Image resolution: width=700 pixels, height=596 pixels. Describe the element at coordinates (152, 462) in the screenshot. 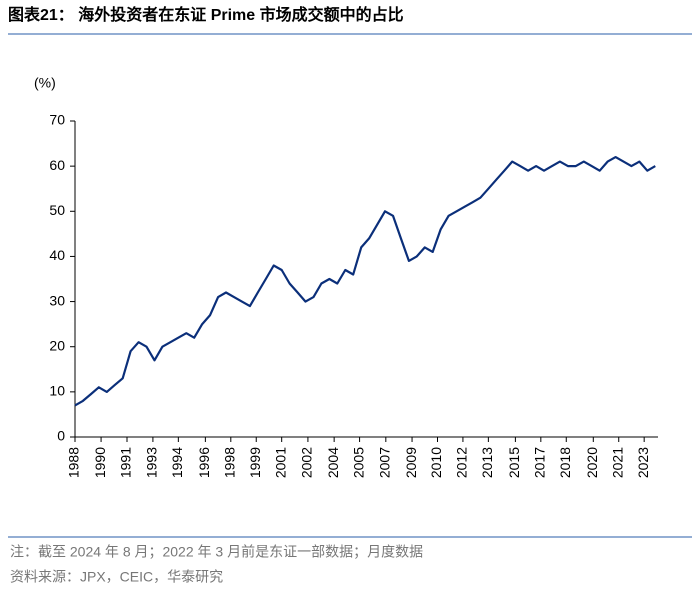

I see `x-tick-label: 1993` at that location.